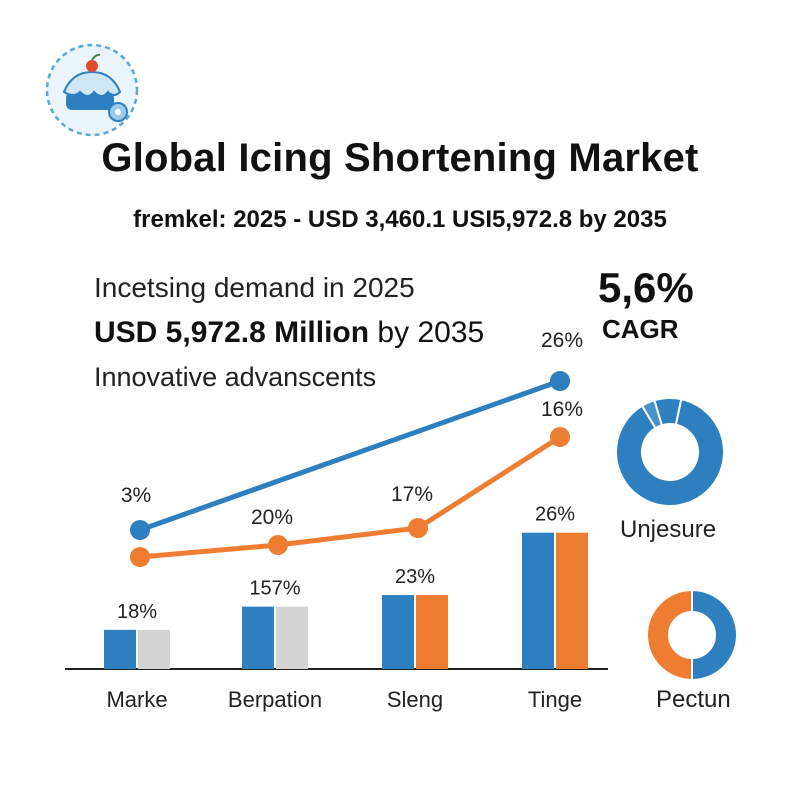 The height and width of the screenshot is (800, 800). Describe the element at coordinates (292, 637) in the screenshot. I see `bar-2-secondary` at that location.